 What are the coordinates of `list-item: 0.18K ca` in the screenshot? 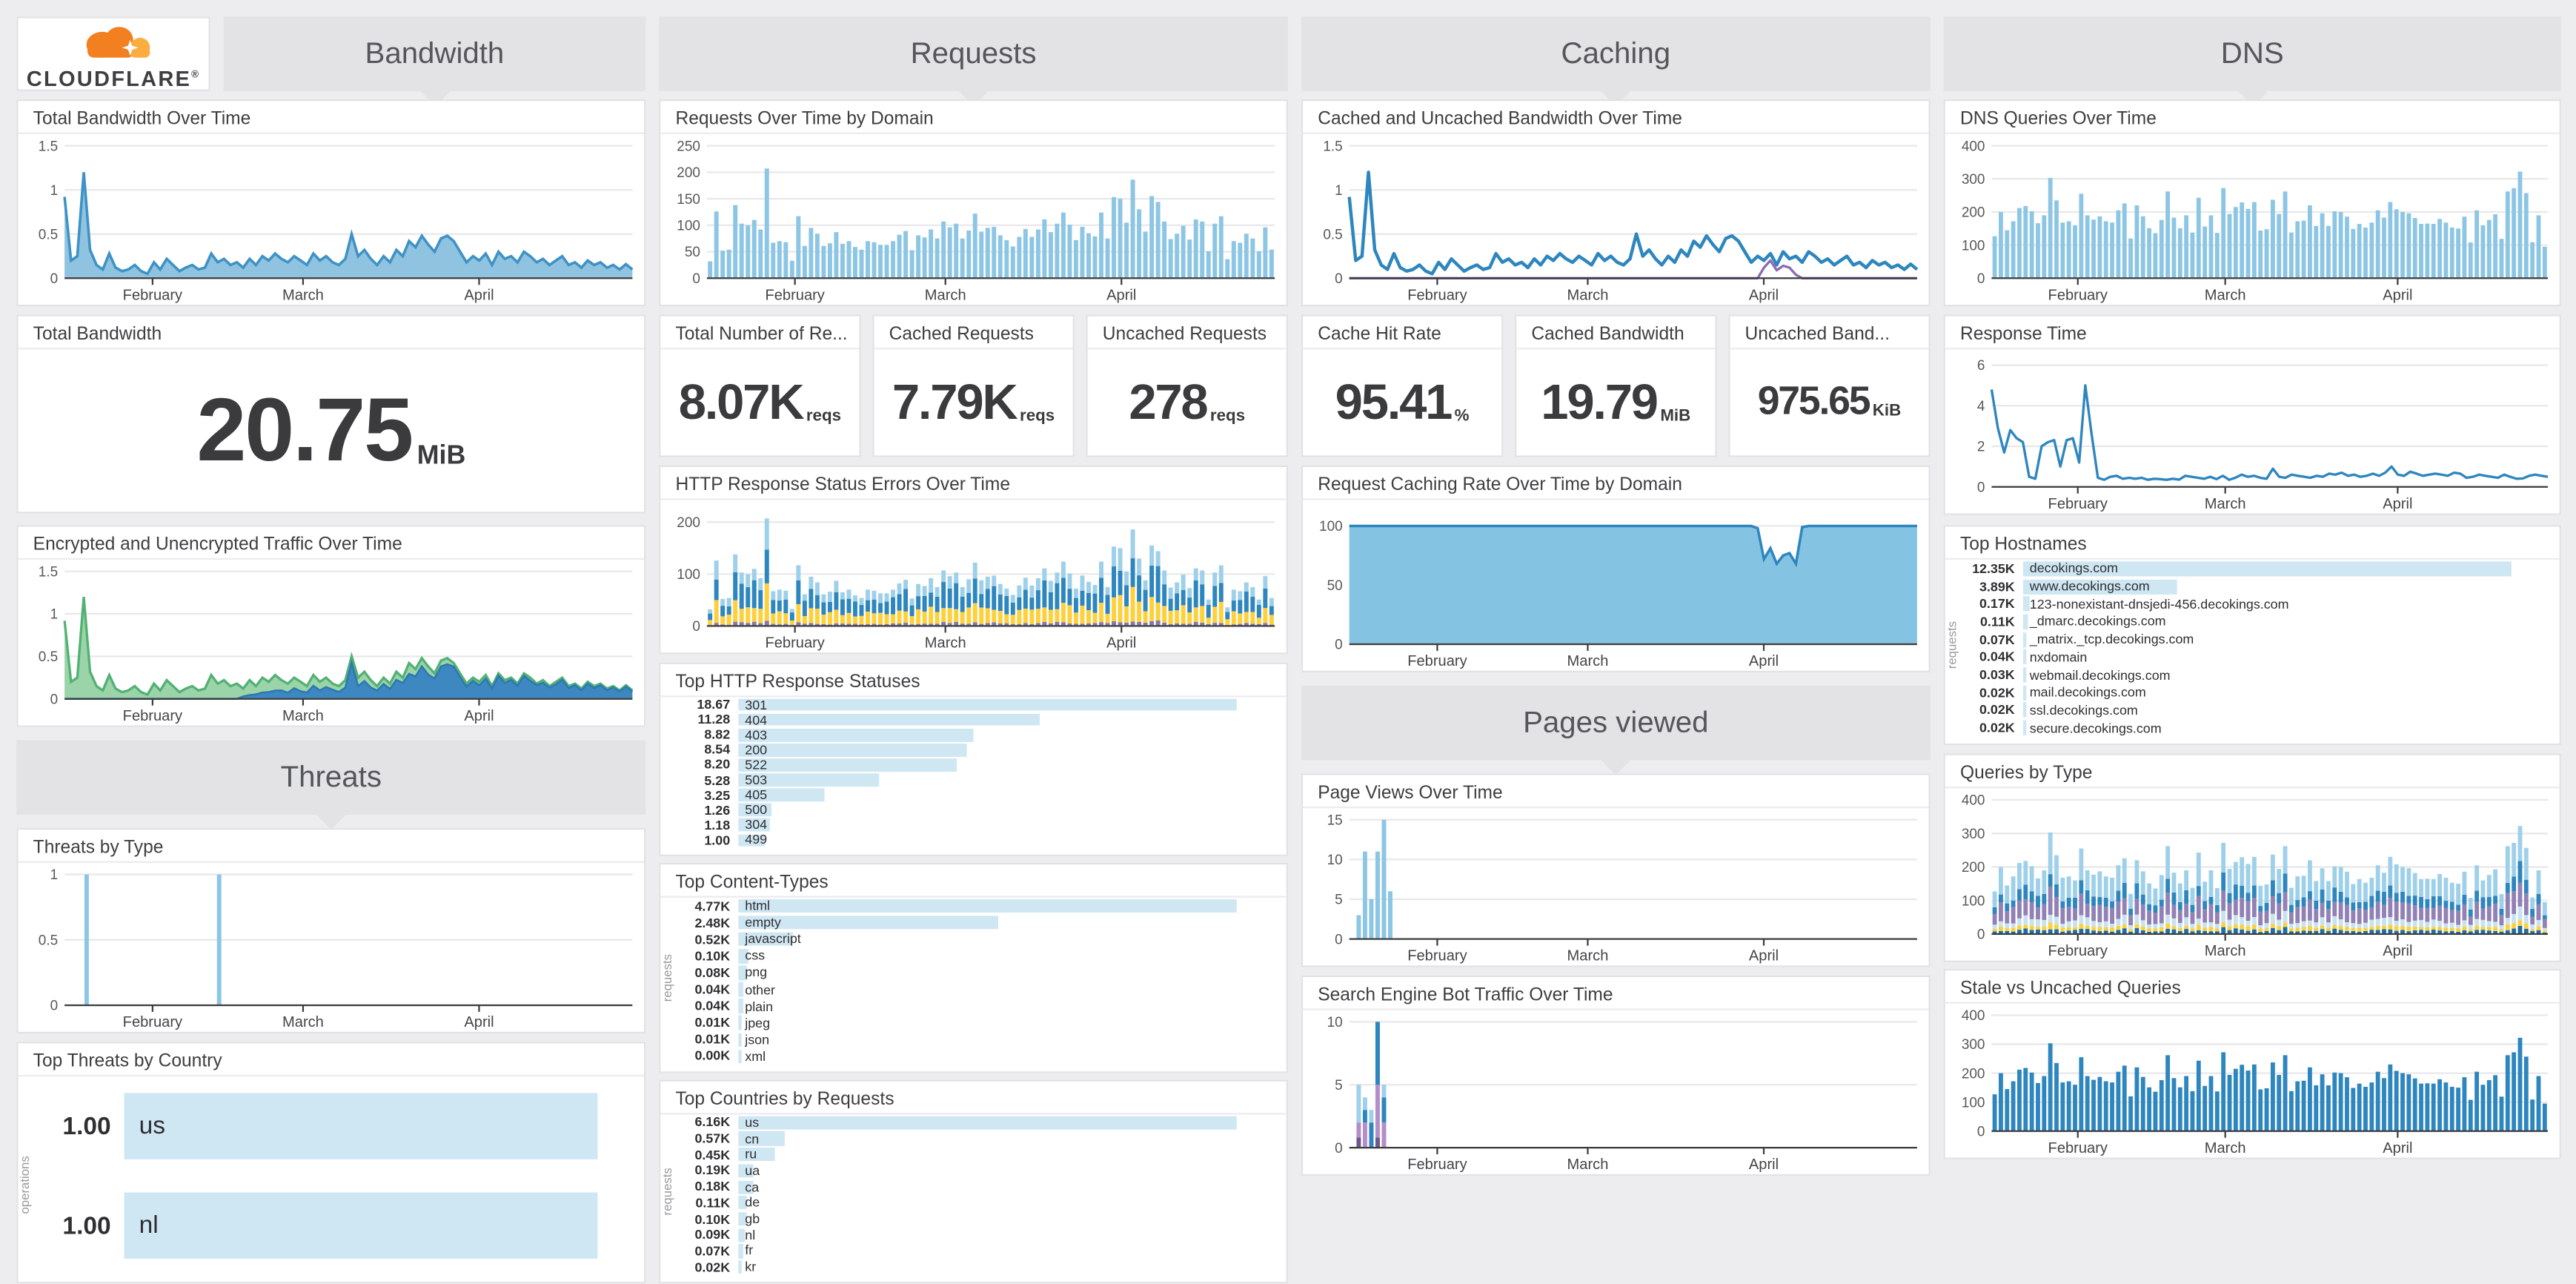 It's located at (967, 1187).